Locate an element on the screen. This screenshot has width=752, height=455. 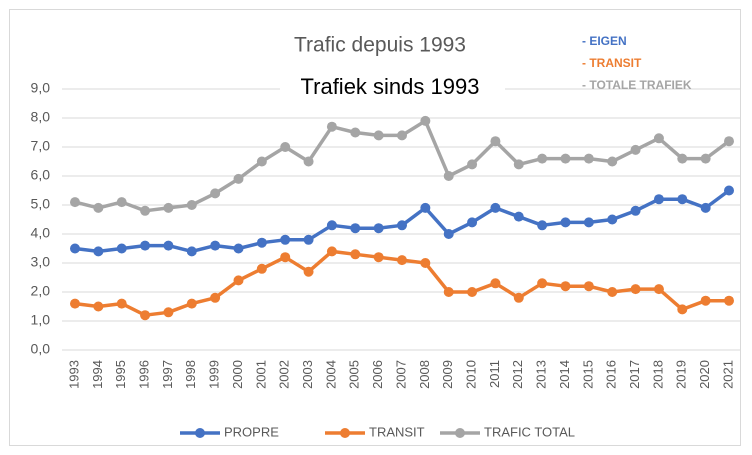
y-tick-label: 7,0 is located at coordinates (41, 146).